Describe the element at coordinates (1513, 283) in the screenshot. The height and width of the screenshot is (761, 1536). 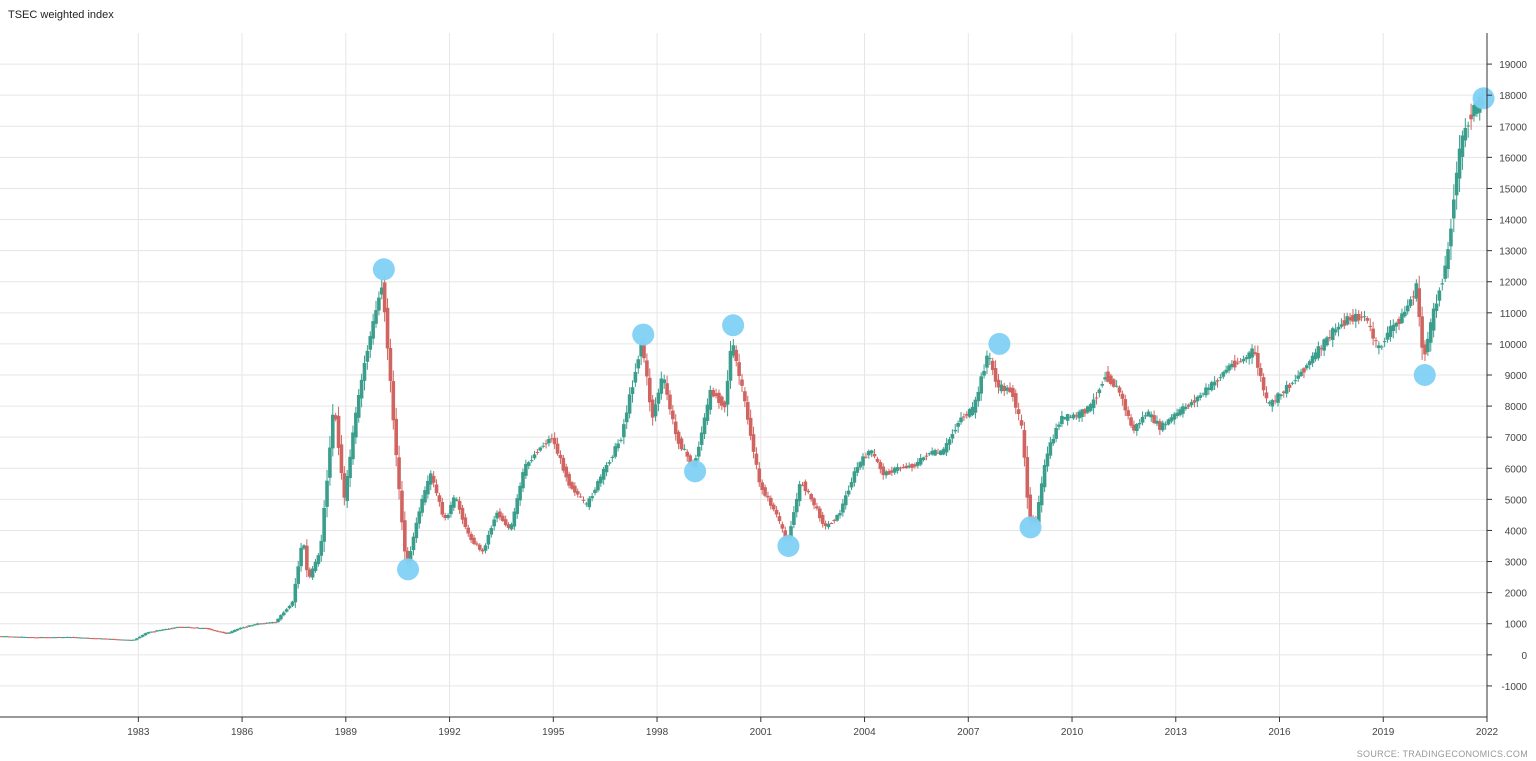
I see `y-tick-label: 12000` at that location.